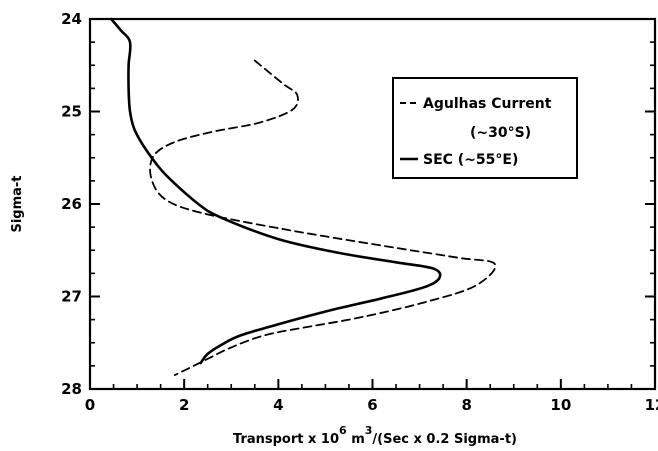 The image size is (658, 451). Describe the element at coordinates (651, 405) in the screenshot. I see `x-tick-label: 12` at that location.